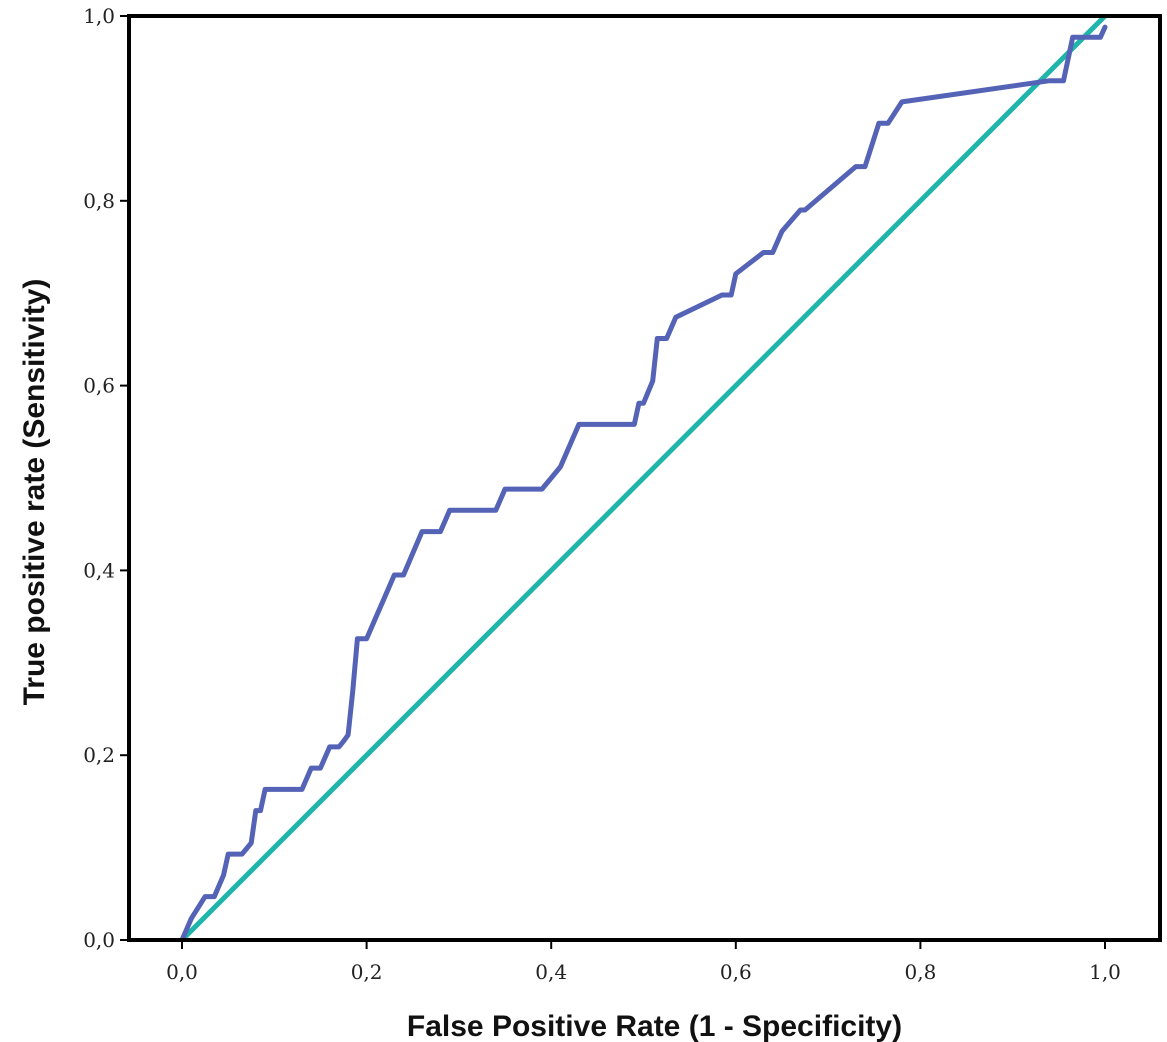 The width and height of the screenshot is (1167, 1042). Describe the element at coordinates (99, 940) in the screenshot. I see `y-tick-label: 0,0` at that location.